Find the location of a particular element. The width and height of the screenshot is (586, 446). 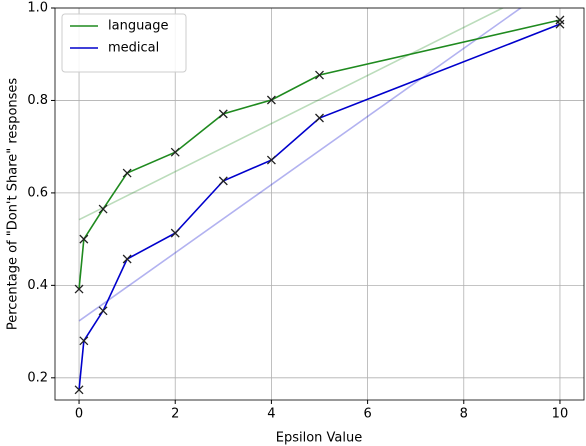

x-axis-label: Epsilon Value is located at coordinates (319, 438).